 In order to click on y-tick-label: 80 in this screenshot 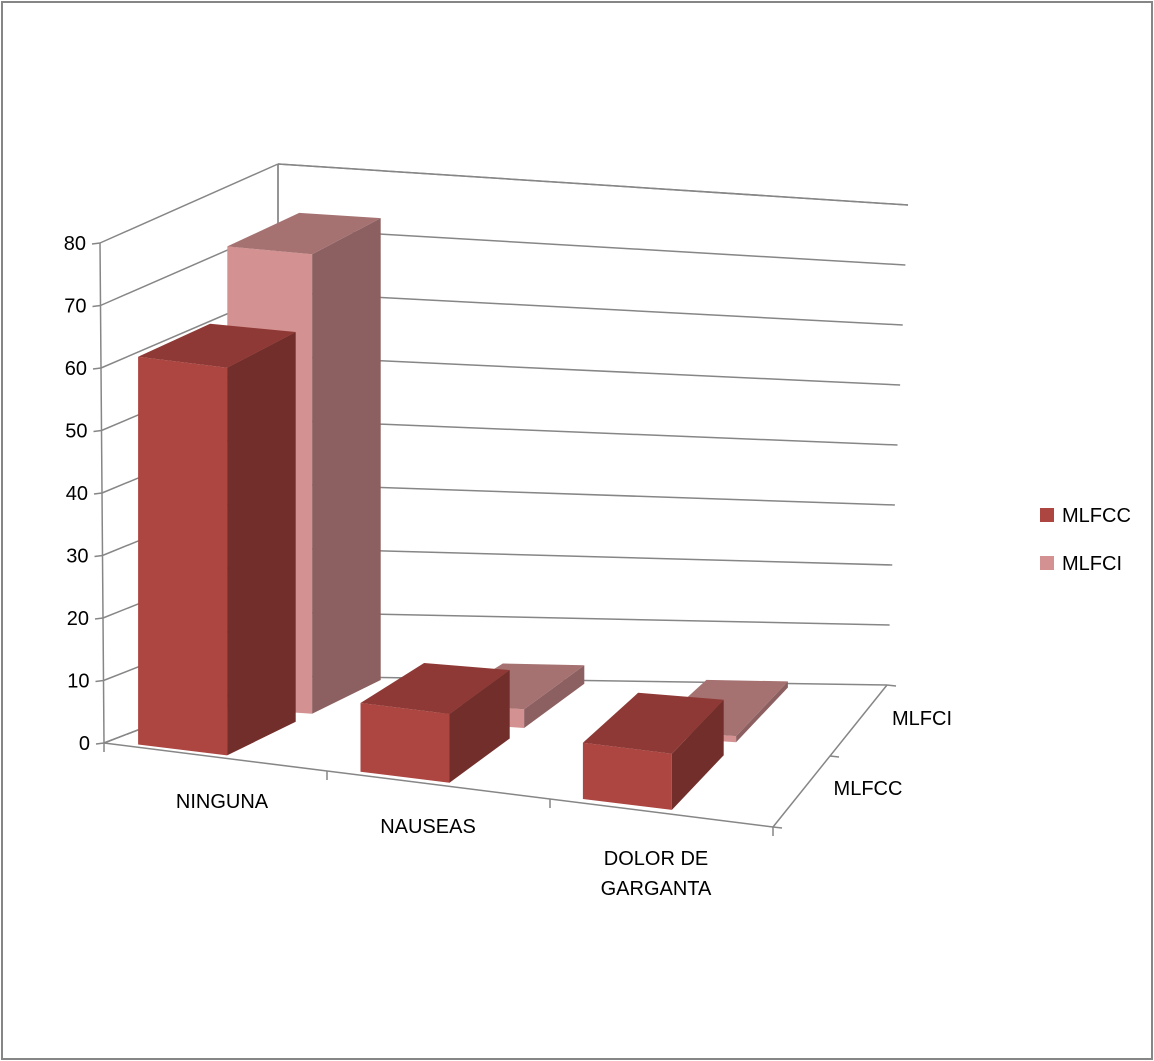, I will do `click(75, 244)`.